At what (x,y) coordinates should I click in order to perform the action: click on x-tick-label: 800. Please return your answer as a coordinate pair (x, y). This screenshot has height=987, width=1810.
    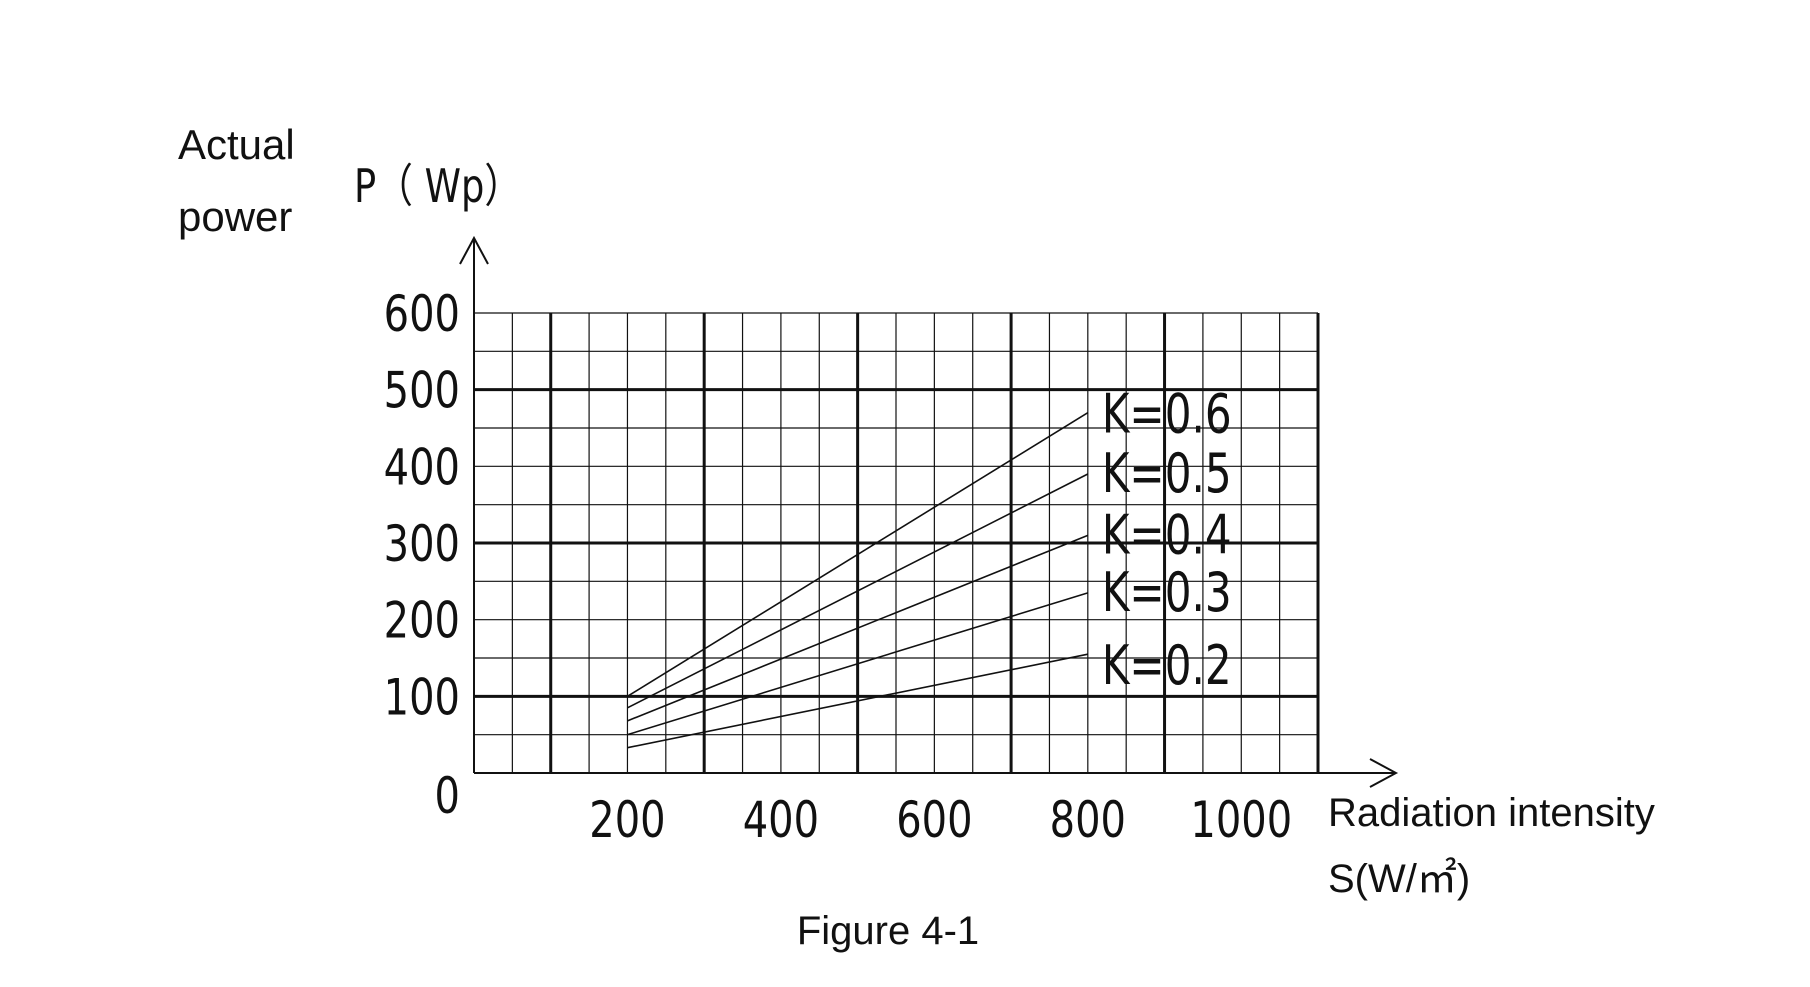
    Looking at the image, I should click on (1088, 820).